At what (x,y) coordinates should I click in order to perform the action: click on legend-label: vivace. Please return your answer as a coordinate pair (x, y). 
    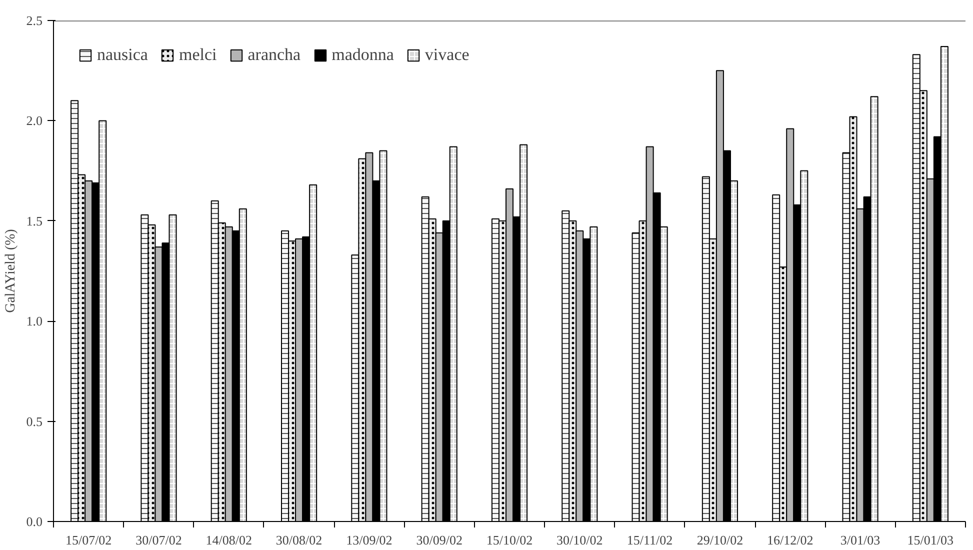
    Looking at the image, I should click on (447, 55).